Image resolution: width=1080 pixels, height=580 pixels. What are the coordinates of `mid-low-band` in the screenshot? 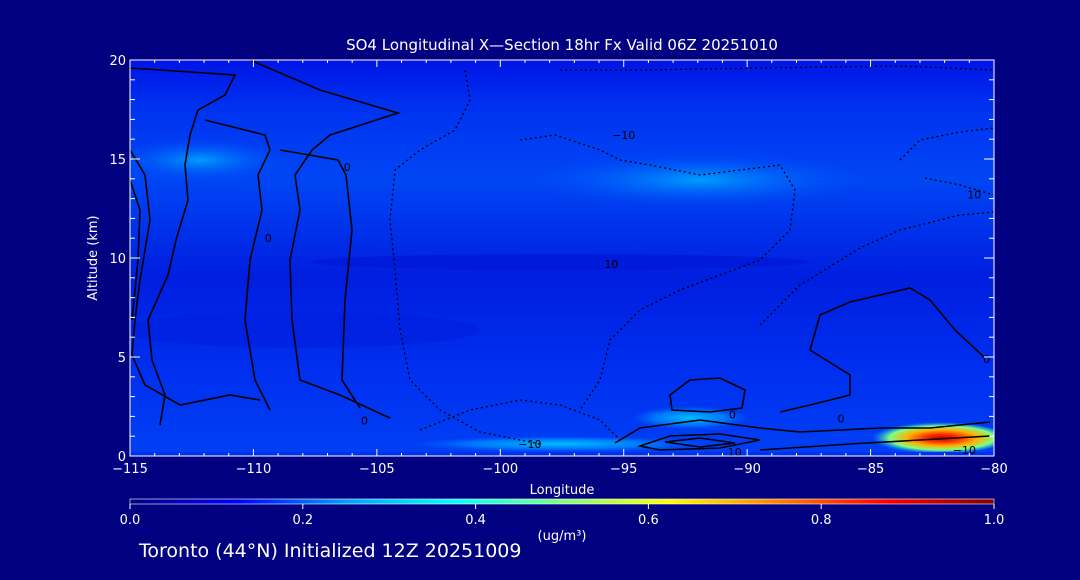 It's located at (560, 262).